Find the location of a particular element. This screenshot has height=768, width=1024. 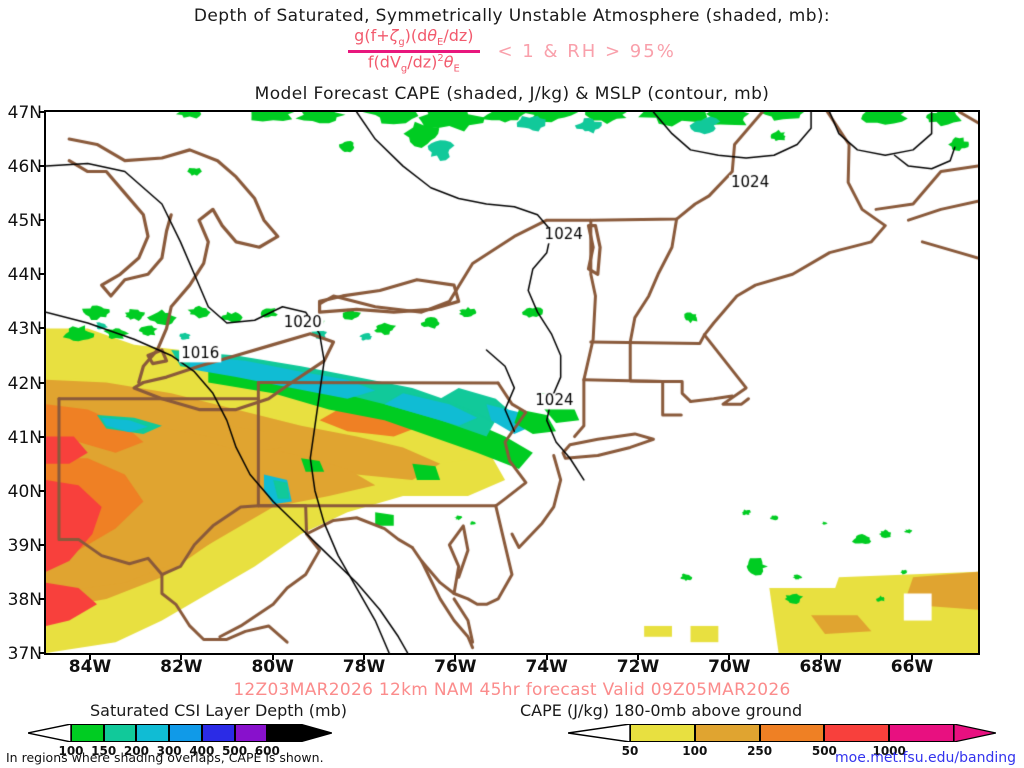

colorbar-tick-cape-500: 500 is located at coordinates (824, 751).